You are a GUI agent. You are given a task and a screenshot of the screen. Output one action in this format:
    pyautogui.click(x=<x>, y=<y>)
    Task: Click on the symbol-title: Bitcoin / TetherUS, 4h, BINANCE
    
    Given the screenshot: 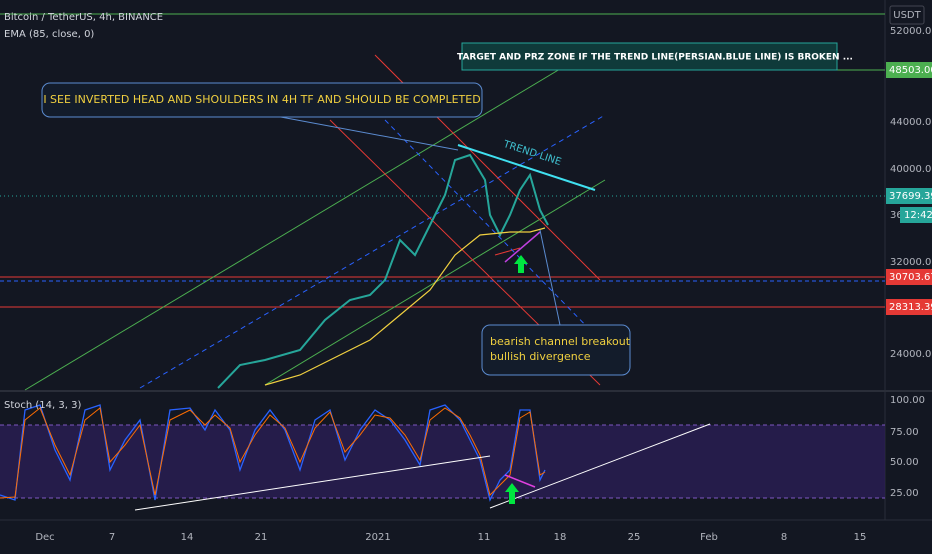 What is the action you would take?
    pyautogui.click(x=83, y=17)
    